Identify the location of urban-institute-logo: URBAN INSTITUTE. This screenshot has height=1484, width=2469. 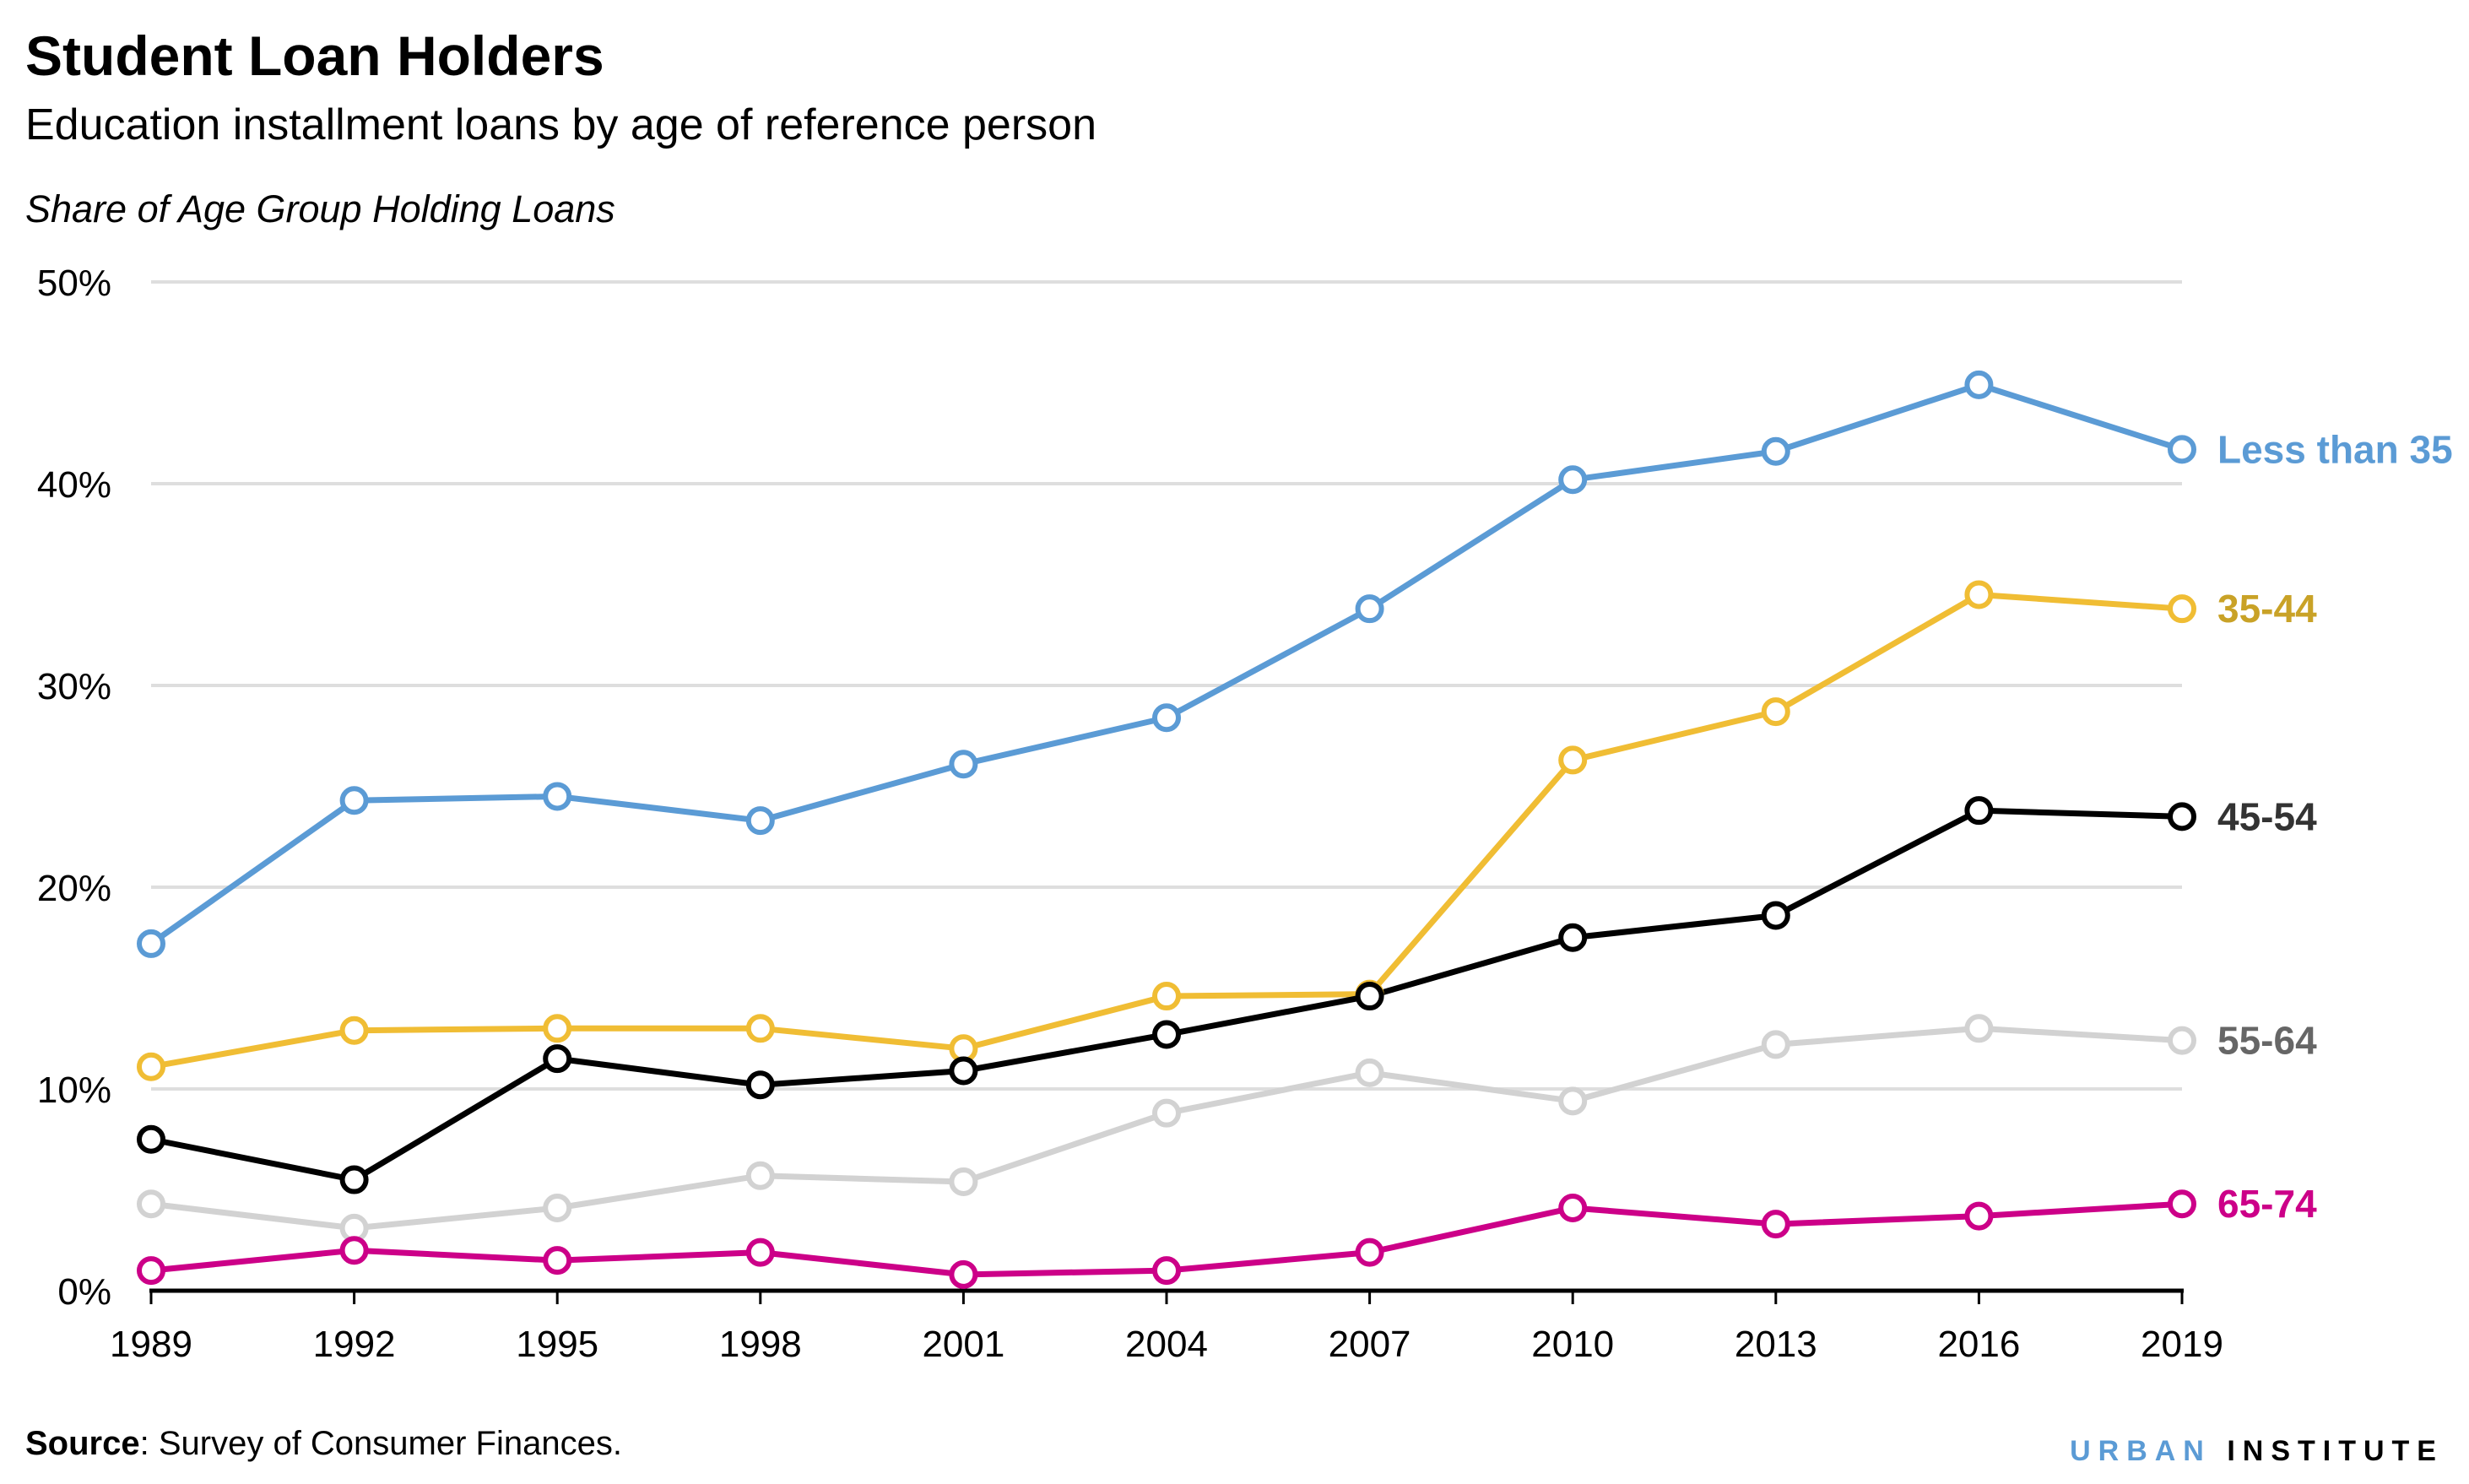
(2257, 1451).